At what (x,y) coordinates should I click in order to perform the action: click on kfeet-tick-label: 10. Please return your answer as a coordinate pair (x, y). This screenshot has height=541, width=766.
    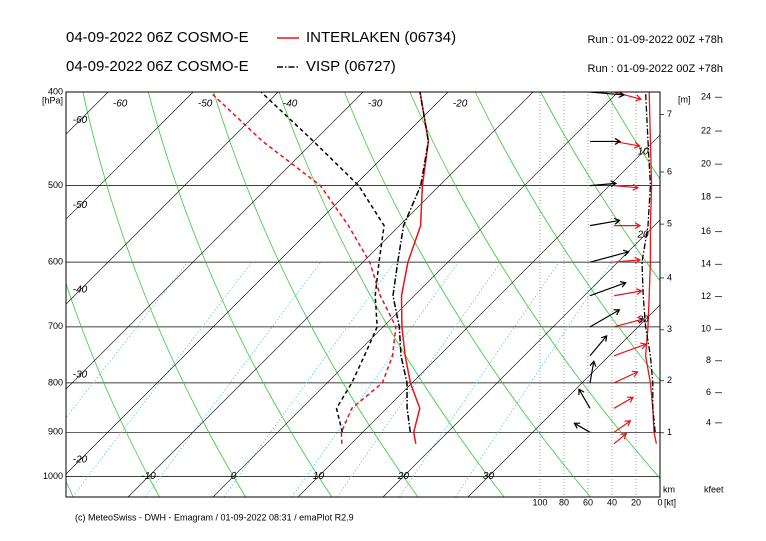
    Looking at the image, I should click on (706, 329).